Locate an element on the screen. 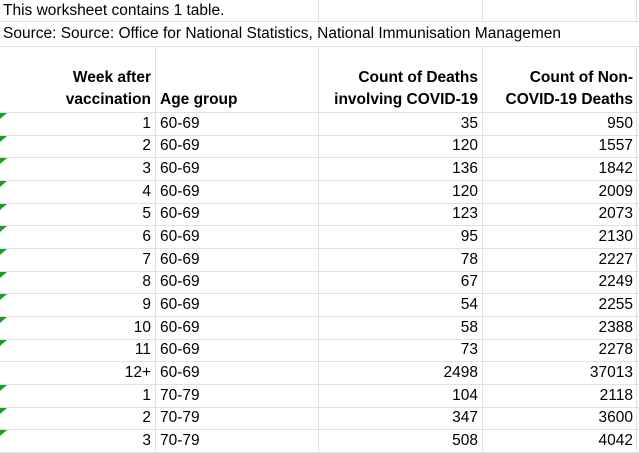 This screenshot has width=639, height=453. cell-week: 8 is located at coordinates (78, 282).